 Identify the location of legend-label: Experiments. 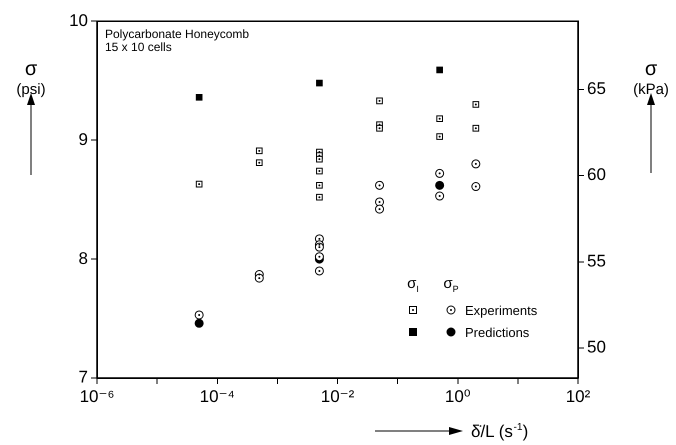
(501, 310).